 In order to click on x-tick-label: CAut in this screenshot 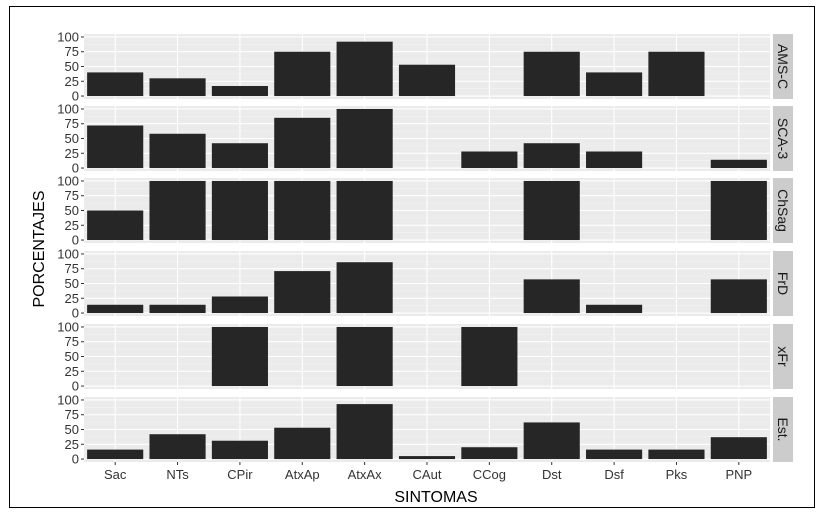, I will do `click(427, 474)`.